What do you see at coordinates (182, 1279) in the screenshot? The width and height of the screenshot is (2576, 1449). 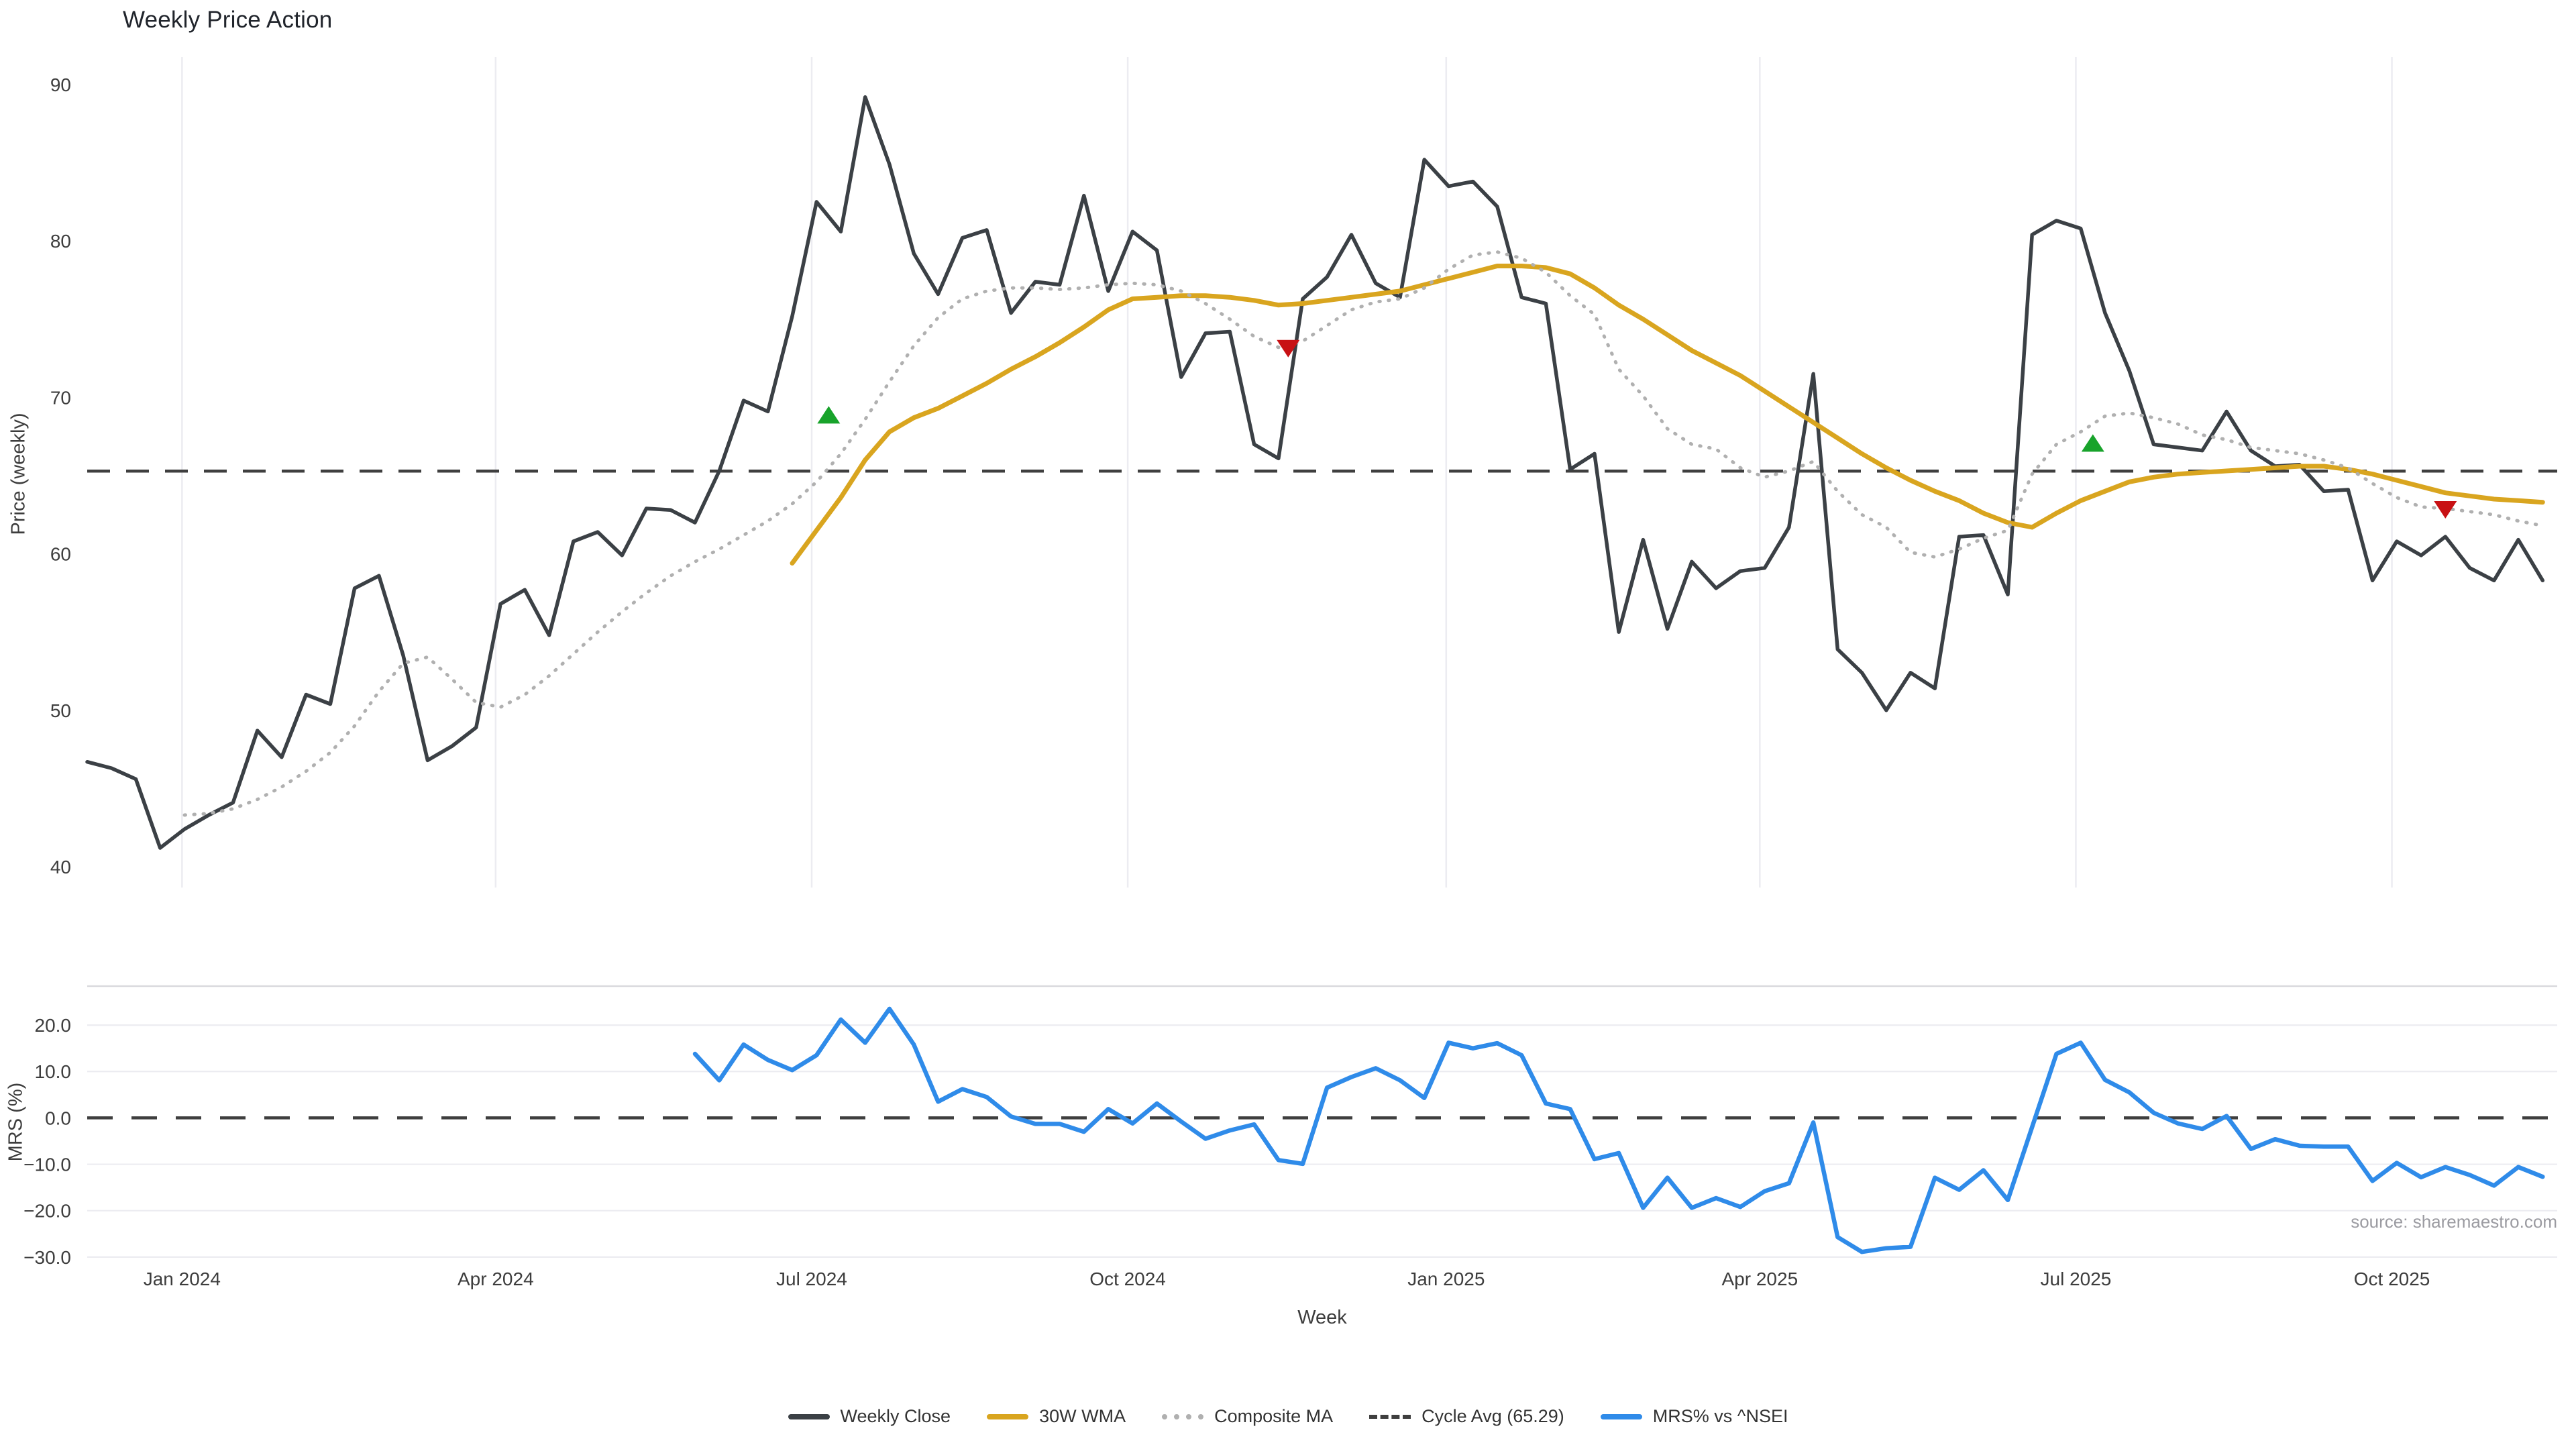 I see `x-tick-label: Jan 2024` at bounding box center [182, 1279].